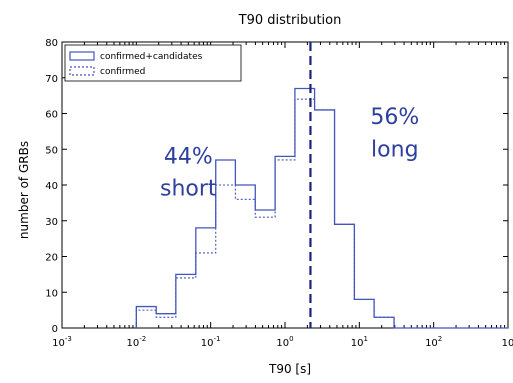 The image size is (513, 383). I want to click on y-tick-label: 10, so click(51, 293).